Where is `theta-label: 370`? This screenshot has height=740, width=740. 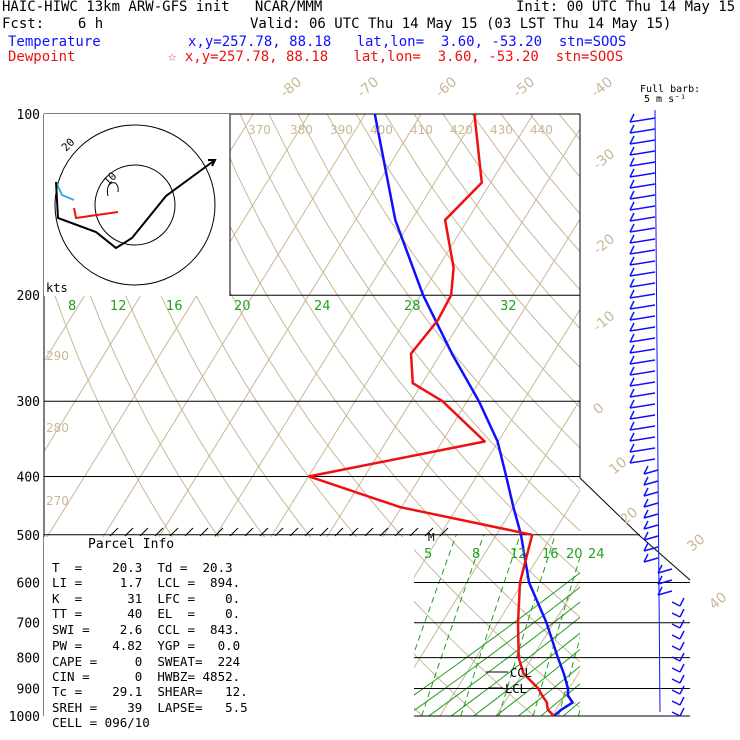
theta-label: 370 is located at coordinates (259, 130).